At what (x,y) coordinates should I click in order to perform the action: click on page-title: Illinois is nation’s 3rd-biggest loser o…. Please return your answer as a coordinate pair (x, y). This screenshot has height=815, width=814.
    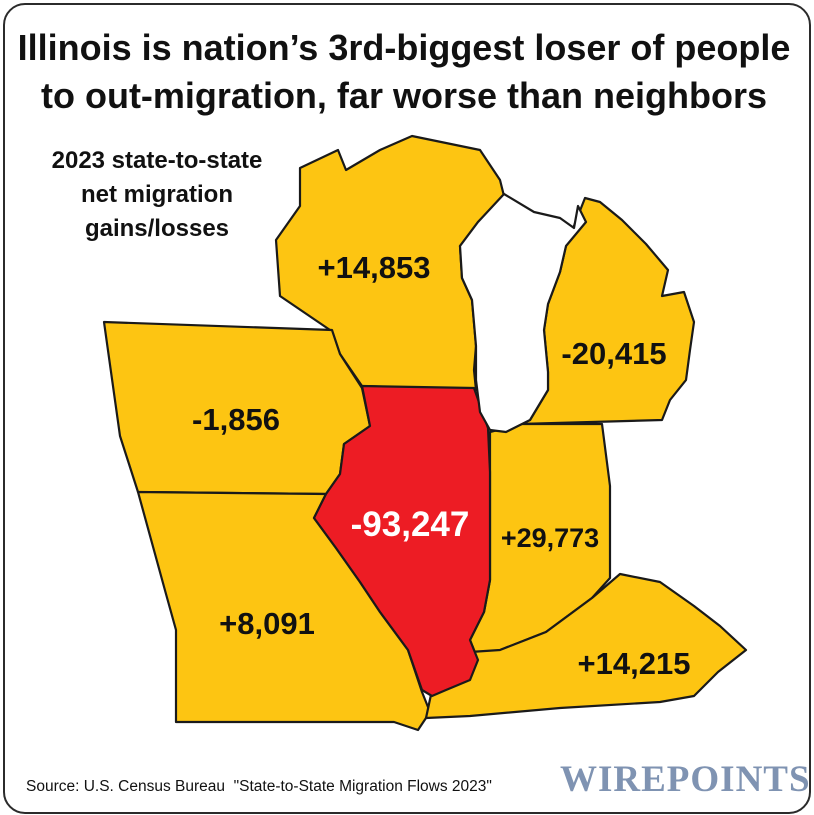
    Looking at the image, I should click on (404, 72).